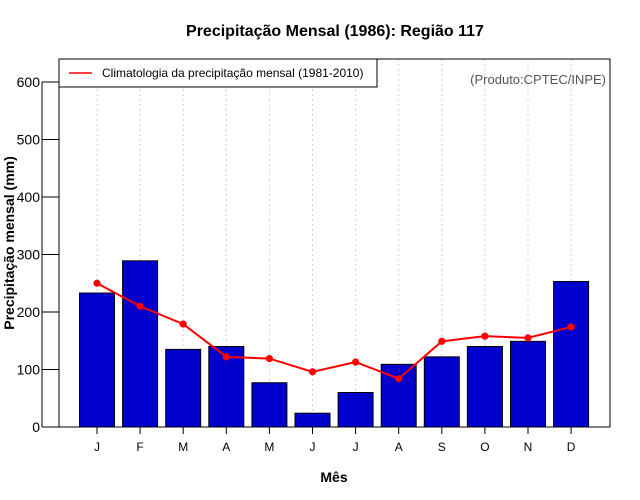 The width and height of the screenshot is (640, 500). Describe the element at coordinates (139, 447) in the screenshot. I see `x-tick-label-2: F` at that location.